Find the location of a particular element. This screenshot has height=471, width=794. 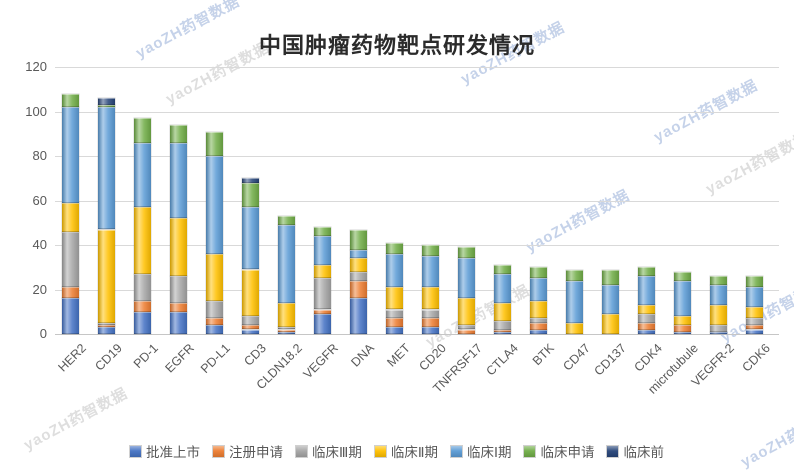

x-tick-label: PD-L1 is located at coordinates (215, 358).